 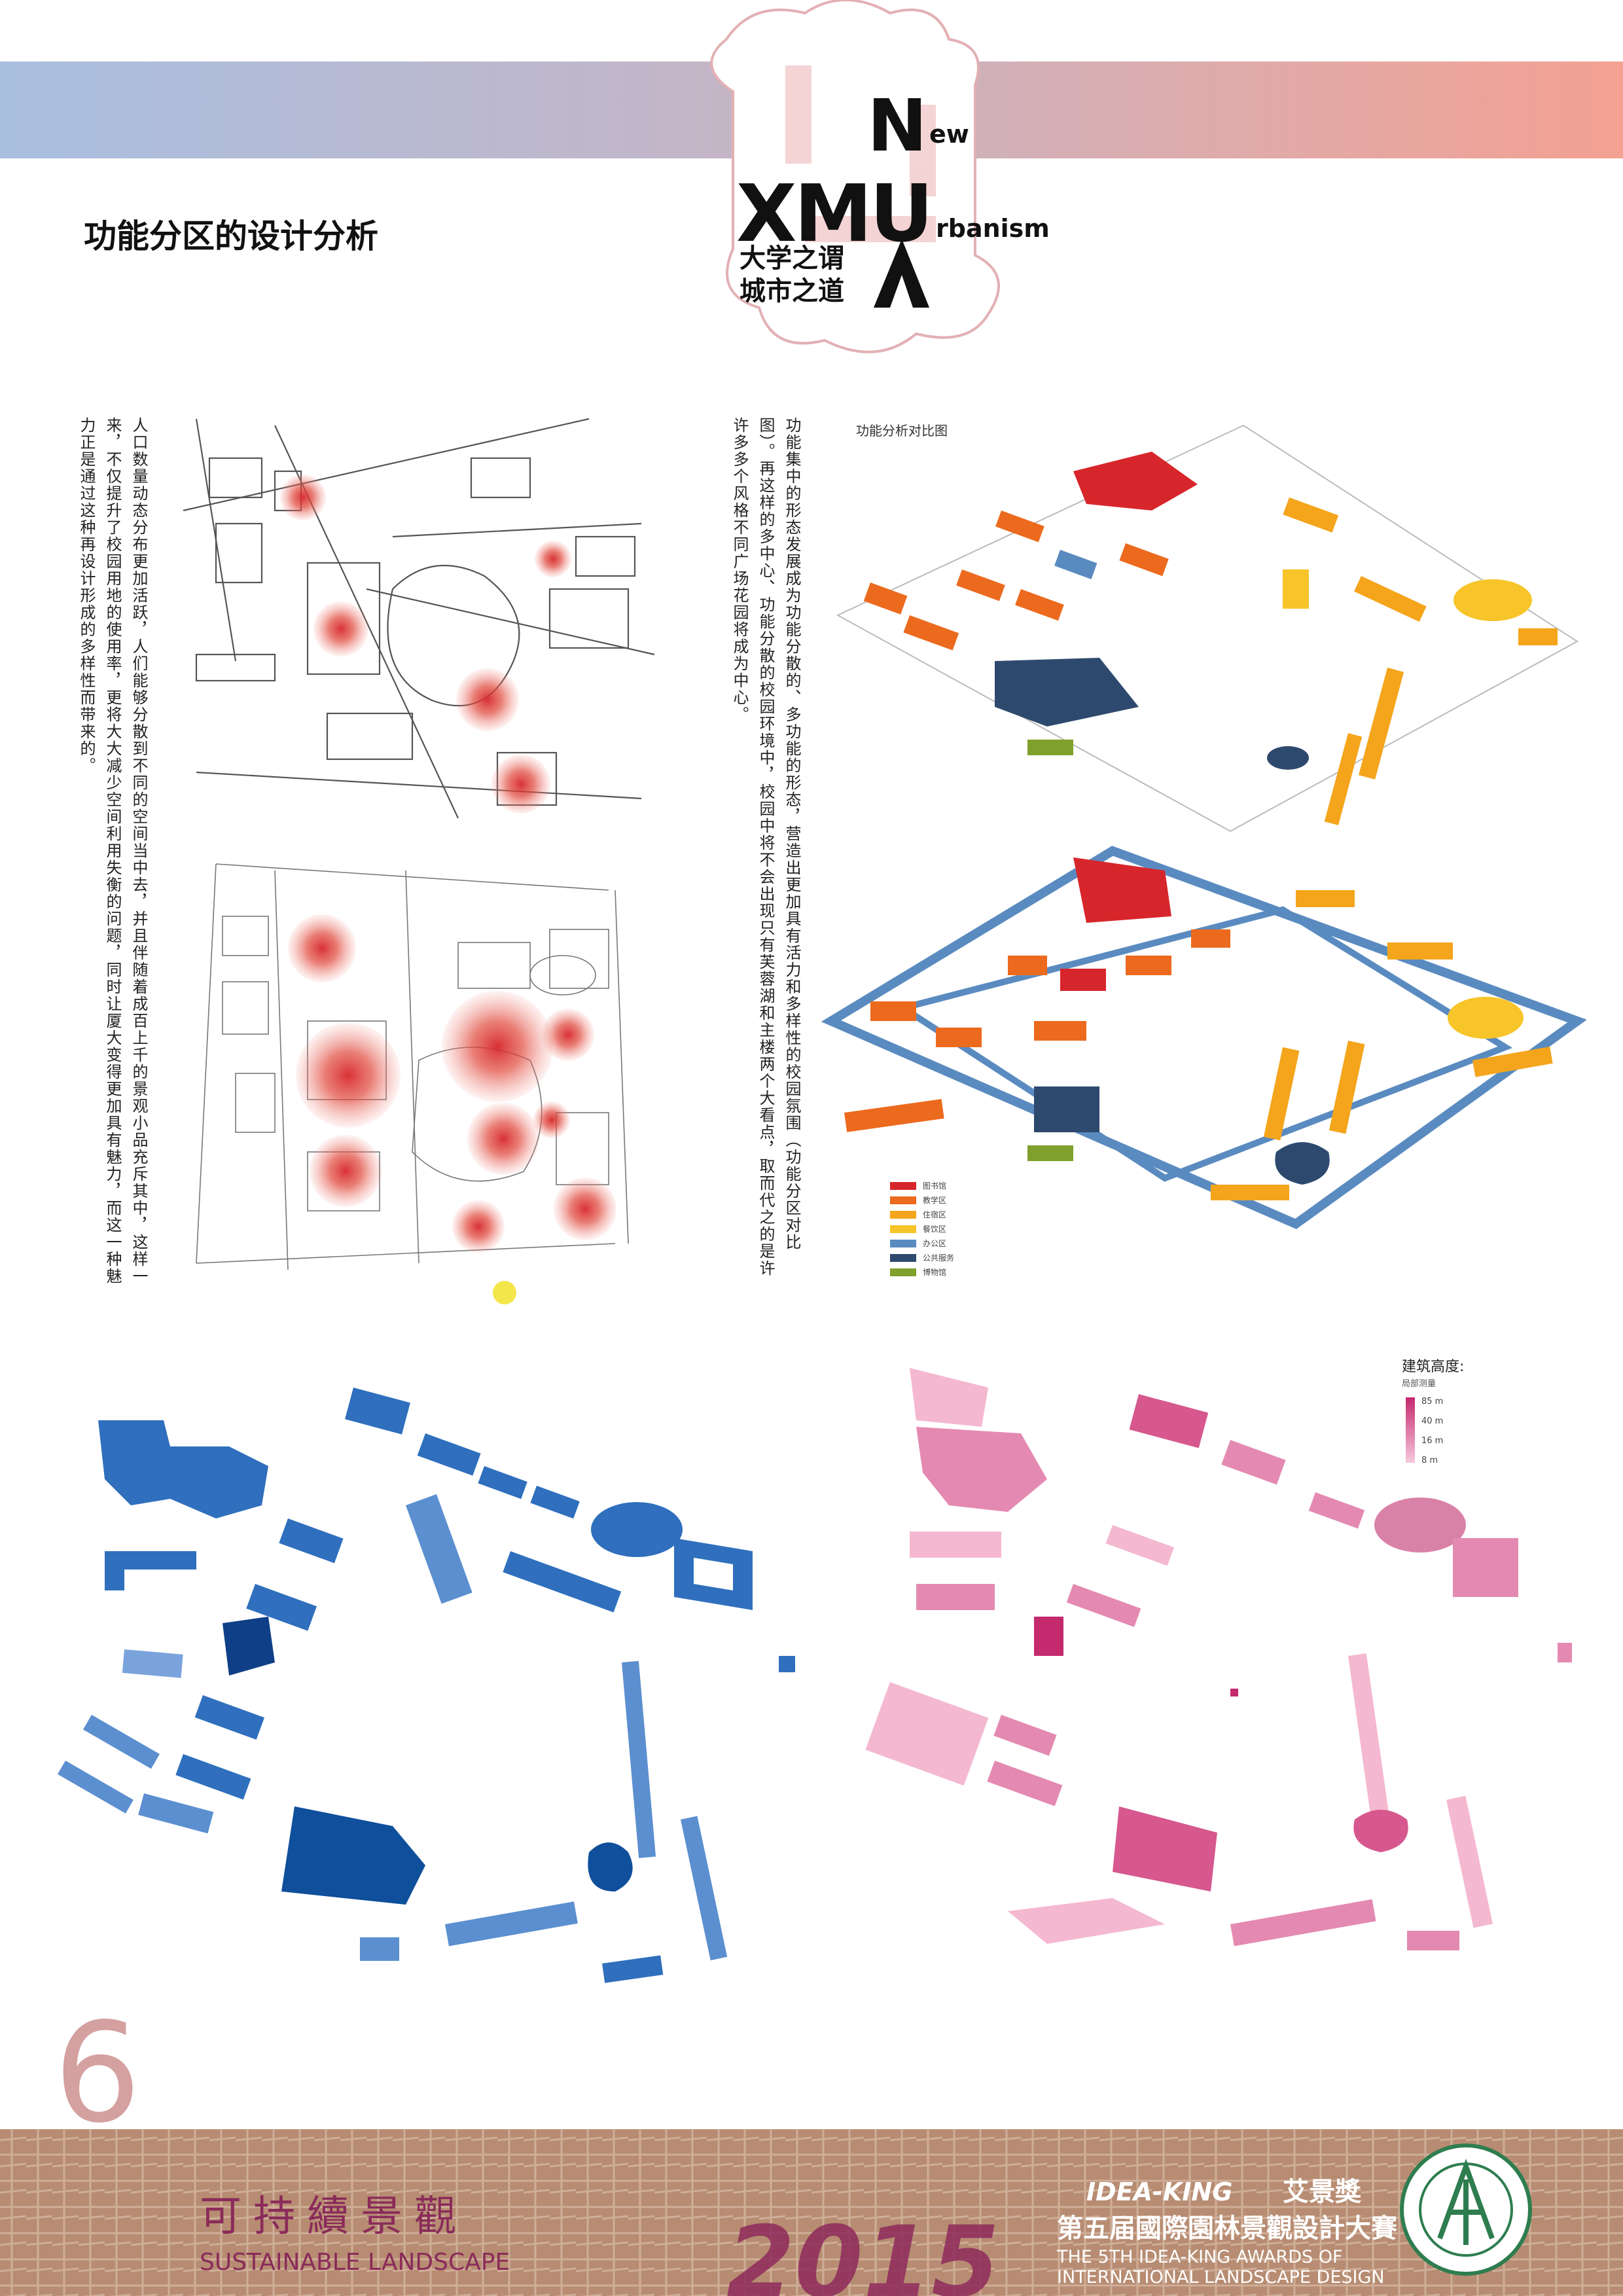 I want to click on logo-cloud, so click(x=855, y=176).